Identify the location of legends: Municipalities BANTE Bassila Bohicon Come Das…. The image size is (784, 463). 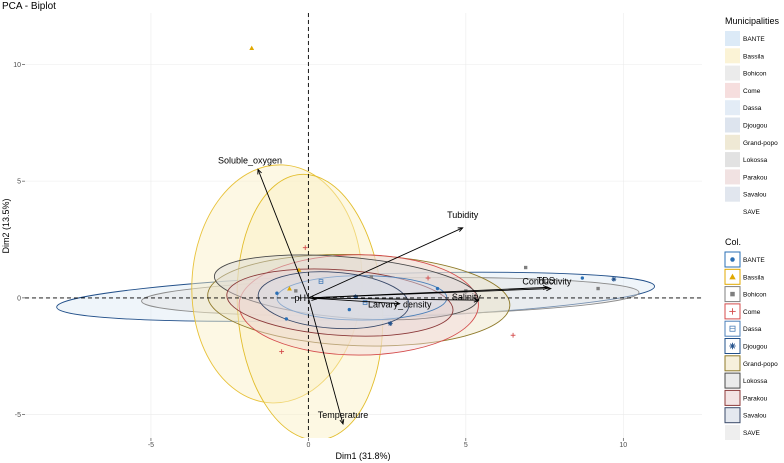
(752, 228).